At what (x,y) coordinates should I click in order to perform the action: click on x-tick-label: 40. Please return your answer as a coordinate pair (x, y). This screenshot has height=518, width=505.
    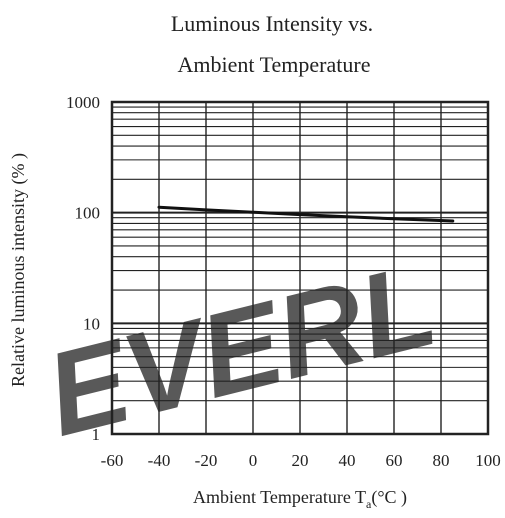
    Looking at the image, I should click on (347, 460).